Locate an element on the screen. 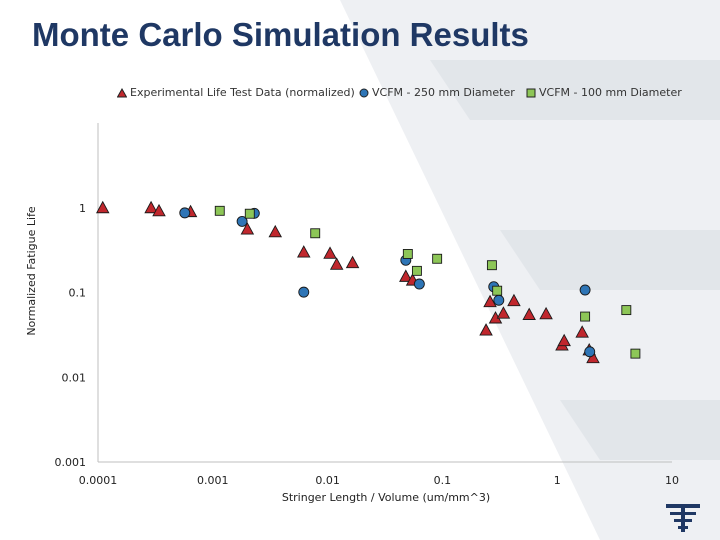 The width and height of the screenshot is (720, 540). x-tick-label: 0.01 is located at coordinates (327, 480).